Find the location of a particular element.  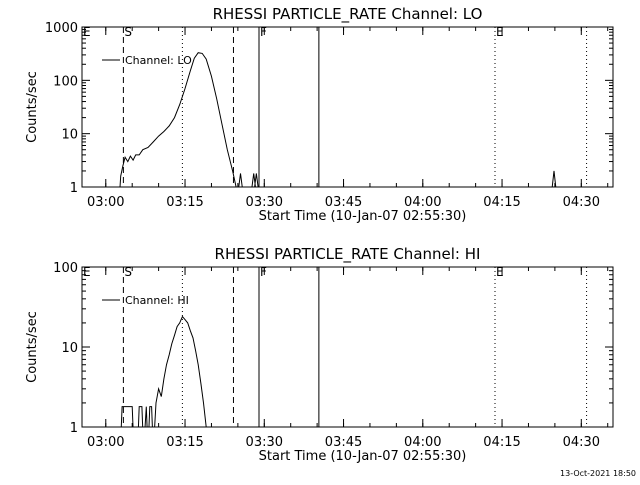

legend-entry: Channel: HI is located at coordinates (157, 300).